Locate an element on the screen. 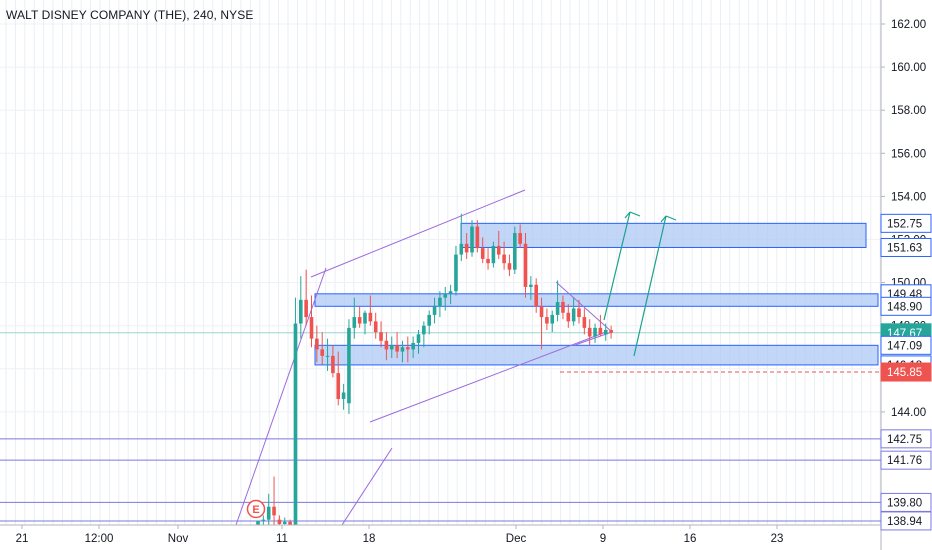  price-badge-label: 147.09 is located at coordinates (904, 346).